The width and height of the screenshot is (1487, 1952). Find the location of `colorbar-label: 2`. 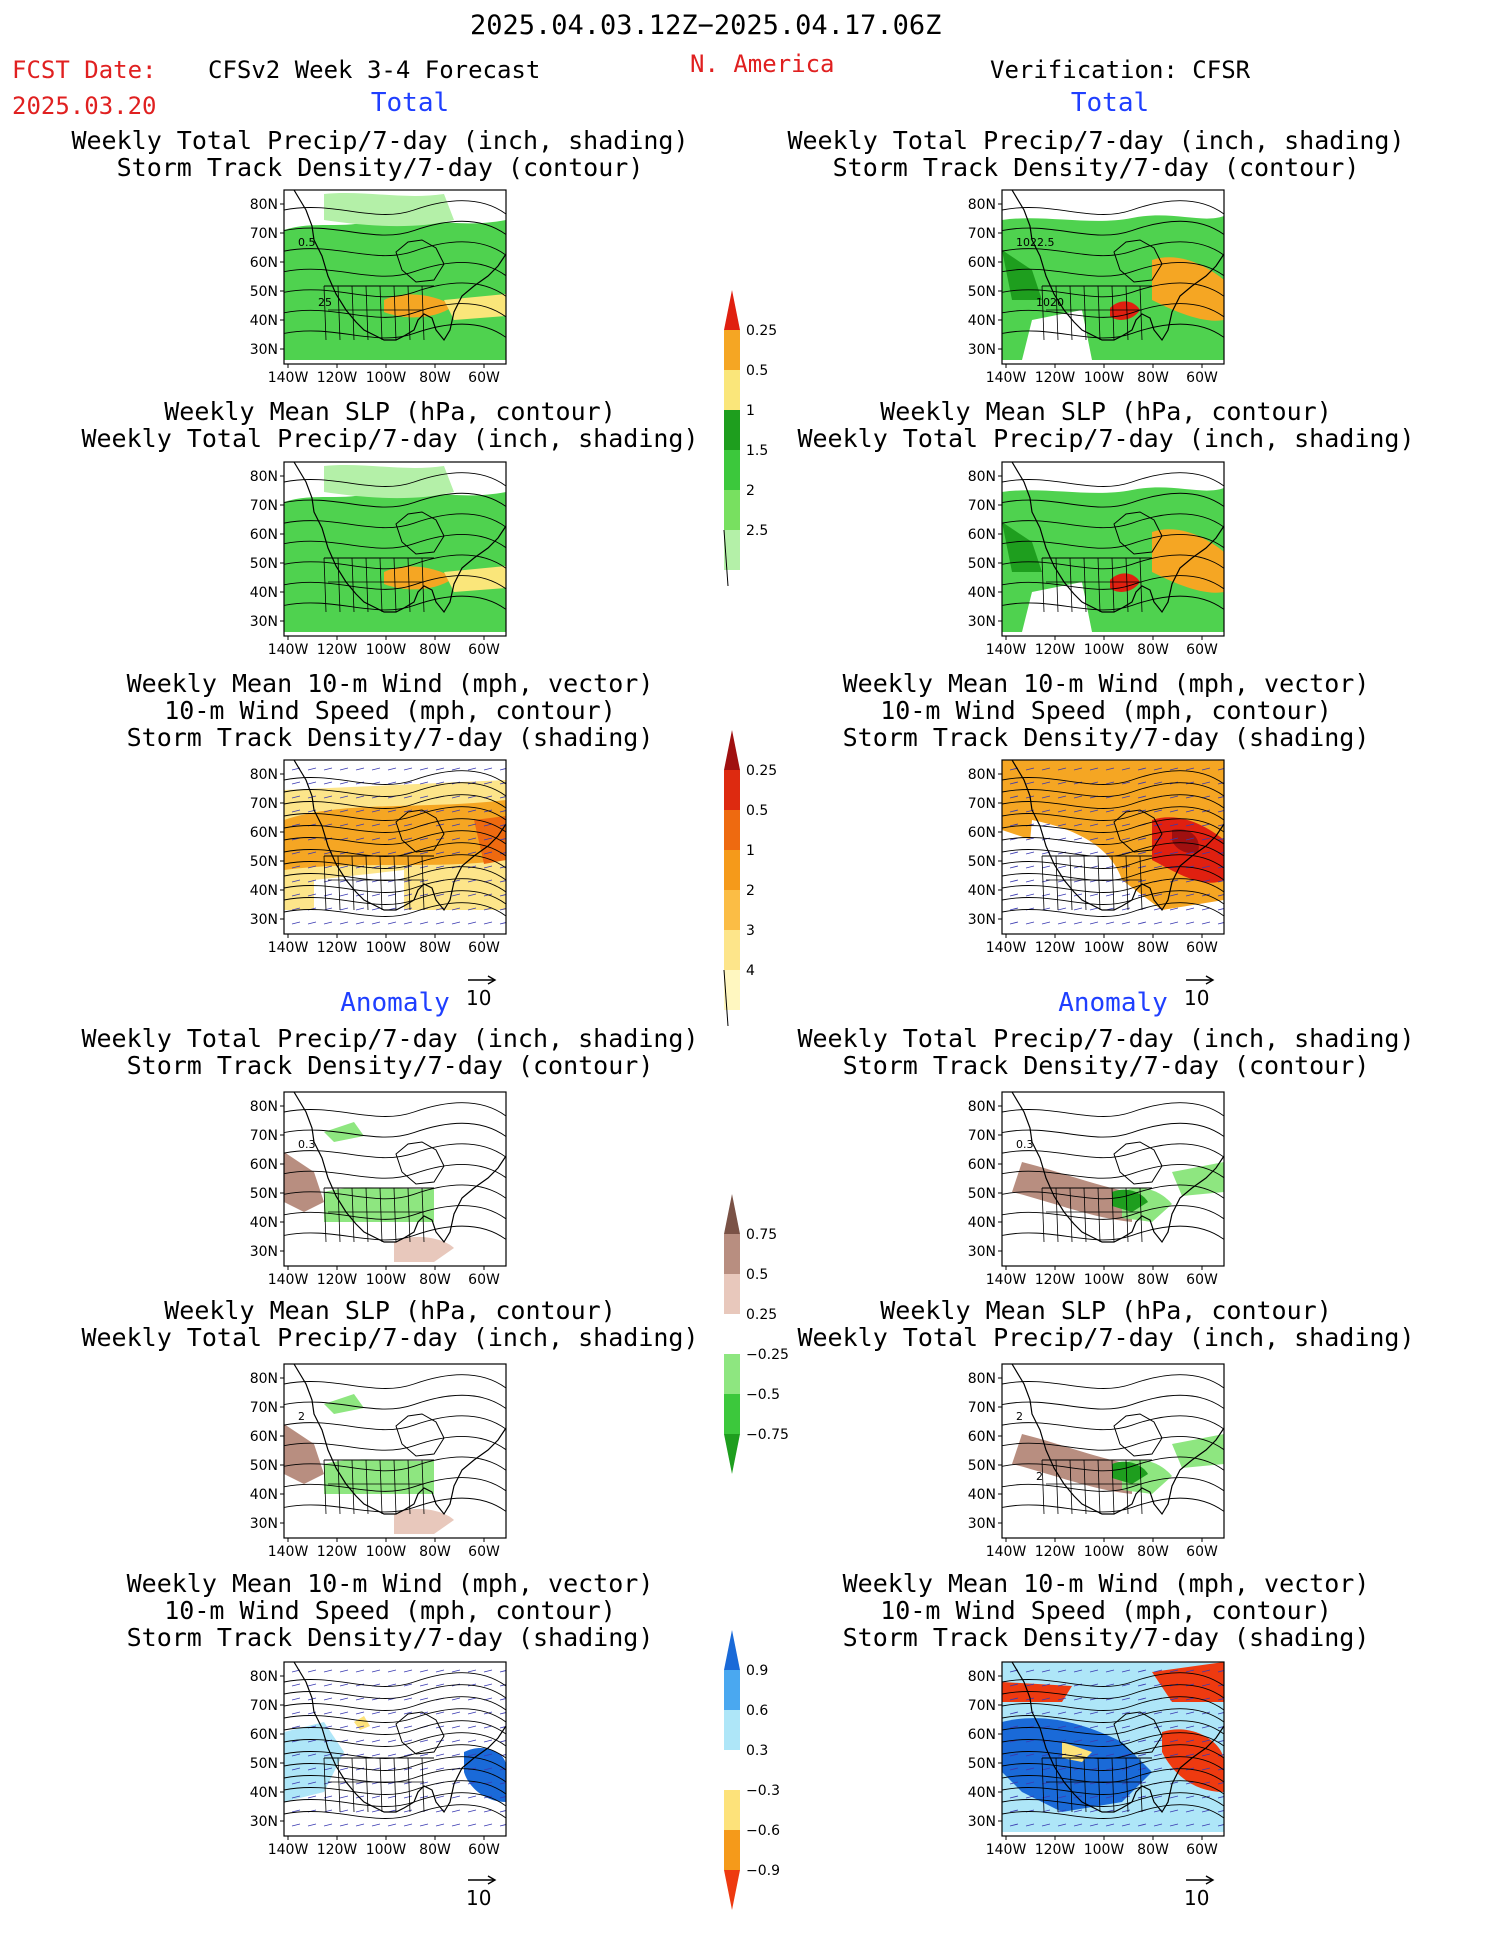

colorbar-label: 2 is located at coordinates (750, 891).